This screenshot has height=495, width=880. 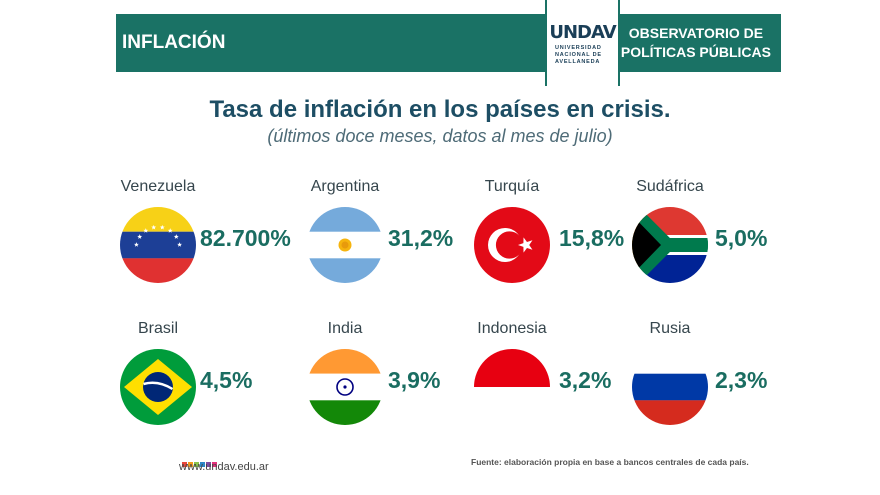 I want to click on country-name: Argentina, so click(x=345, y=186).